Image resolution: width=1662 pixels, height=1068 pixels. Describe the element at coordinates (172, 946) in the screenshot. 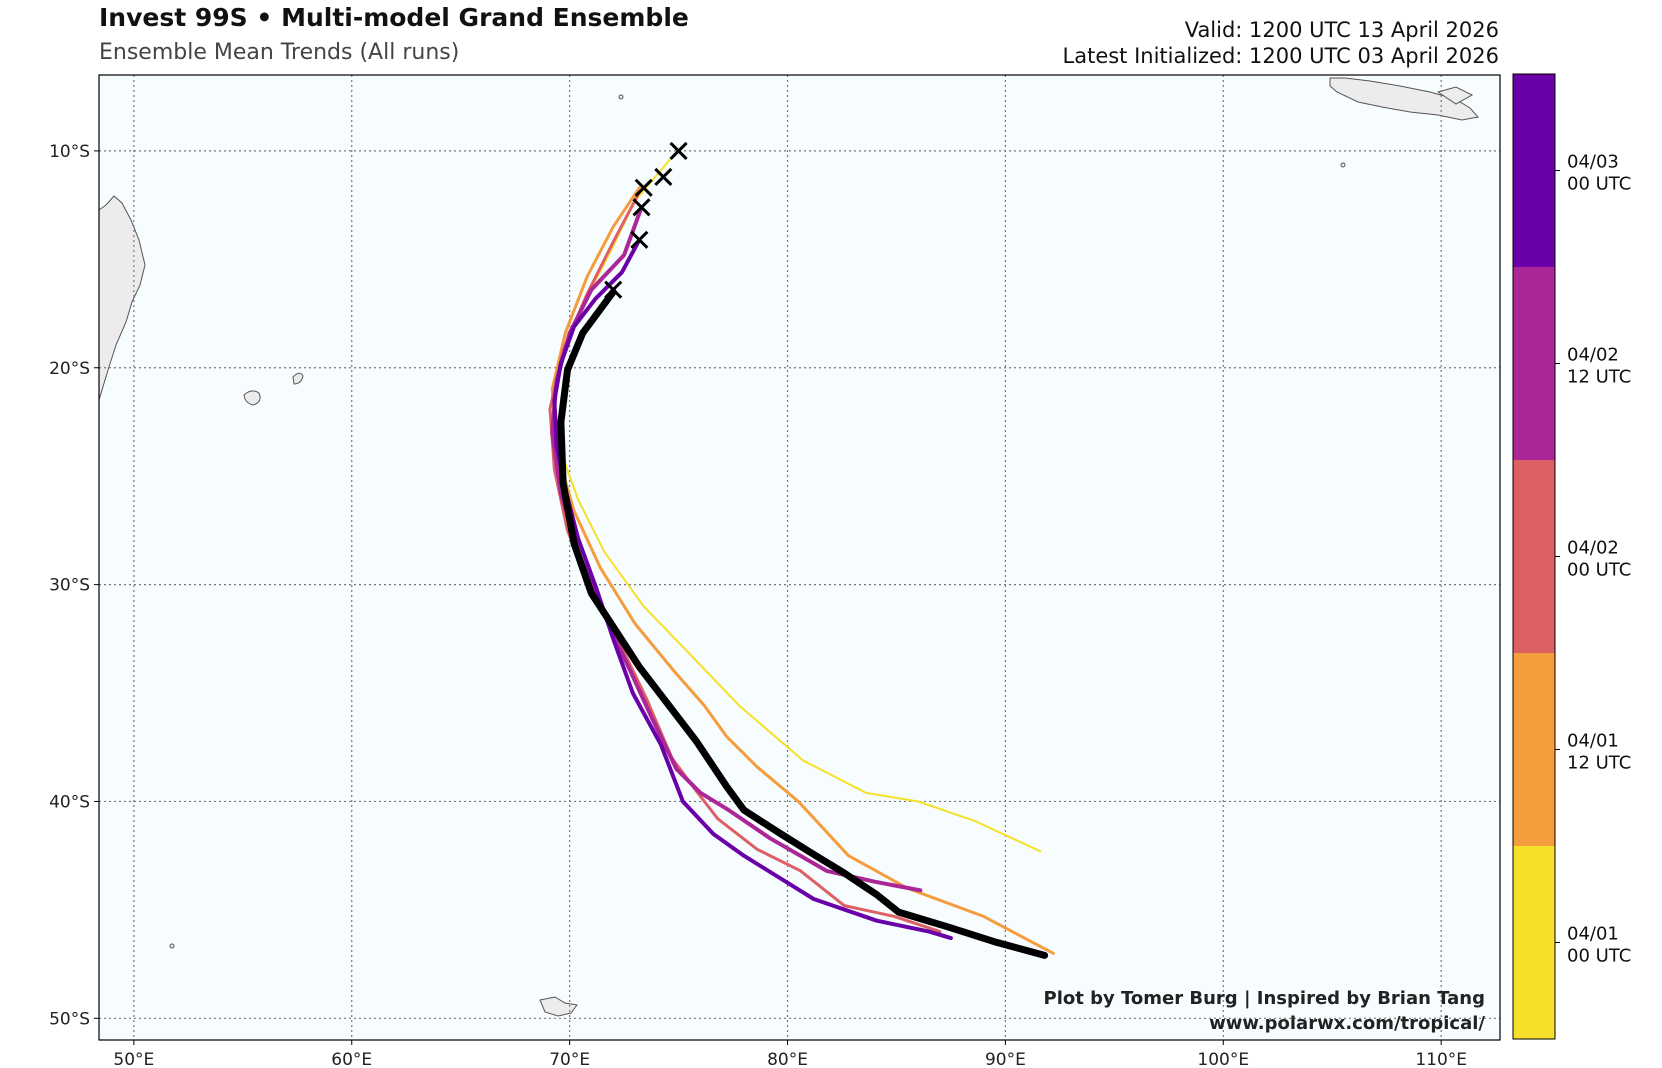

I see `islet-southwest` at that location.